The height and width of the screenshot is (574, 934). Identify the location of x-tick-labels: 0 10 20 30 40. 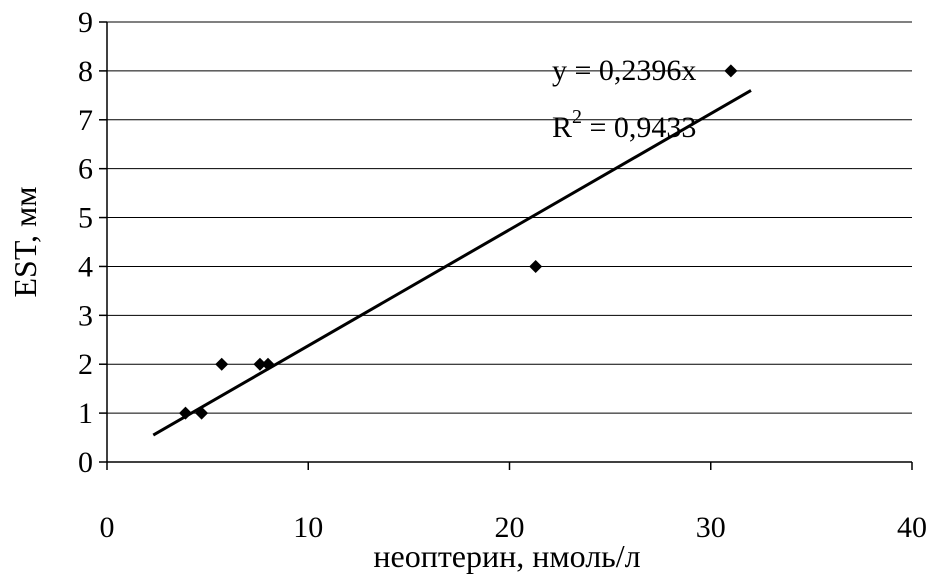
(513, 503).